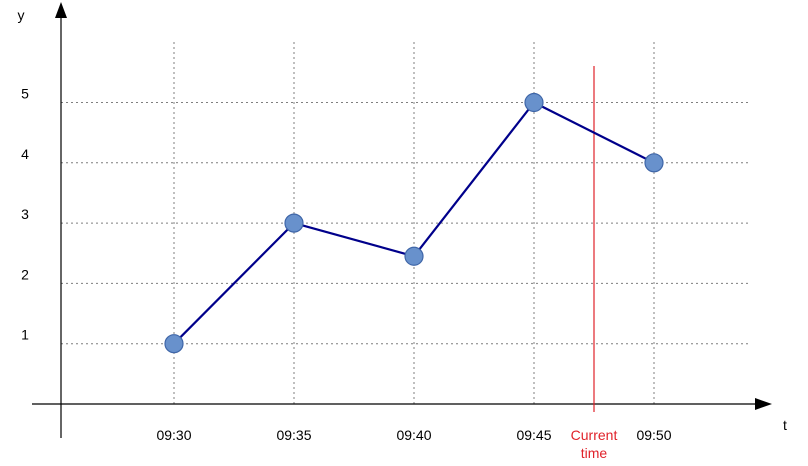  What do you see at coordinates (25, 214) in the screenshot?
I see `y-tick-label: 3` at bounding box center [25, 214].